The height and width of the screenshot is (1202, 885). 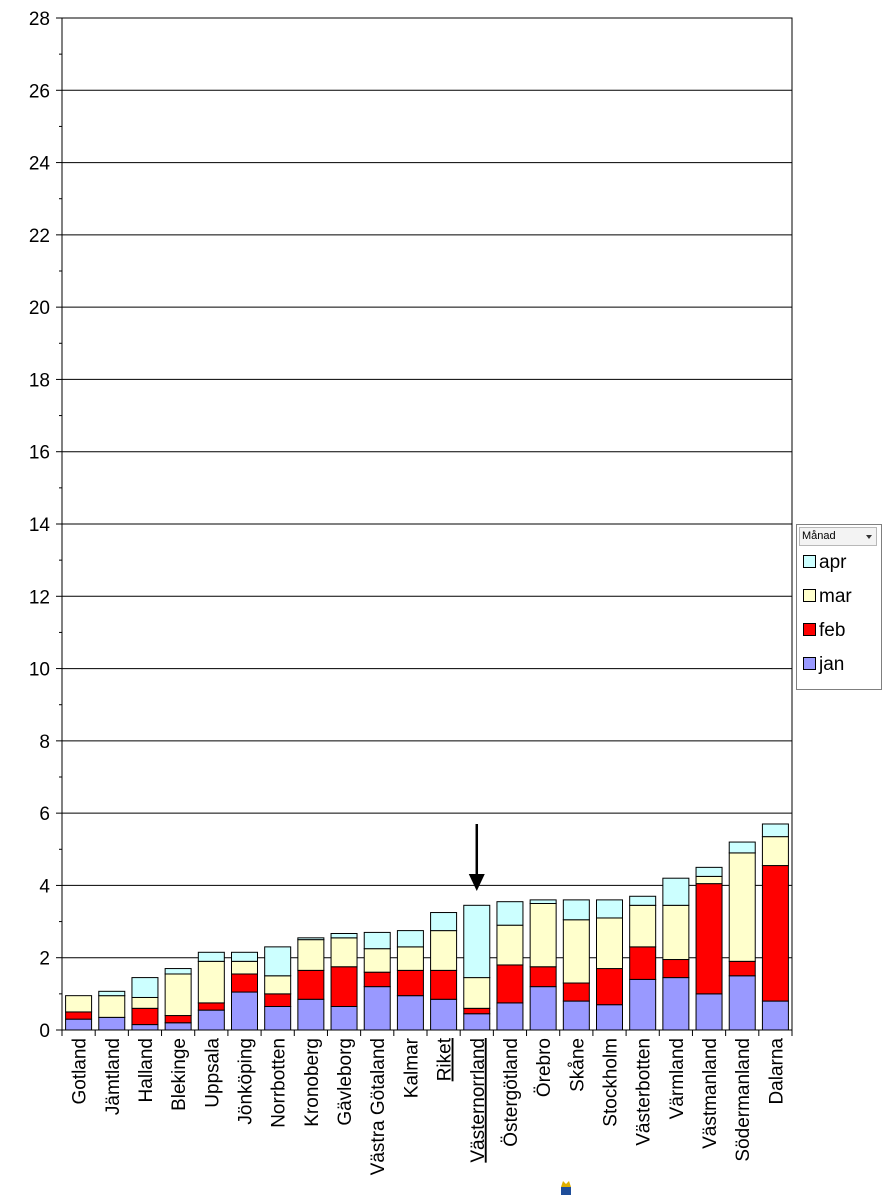 What do you see at coordinates (476, 882) in the screenshot?
I see `arrow-head` at bounding box center [476, 882].